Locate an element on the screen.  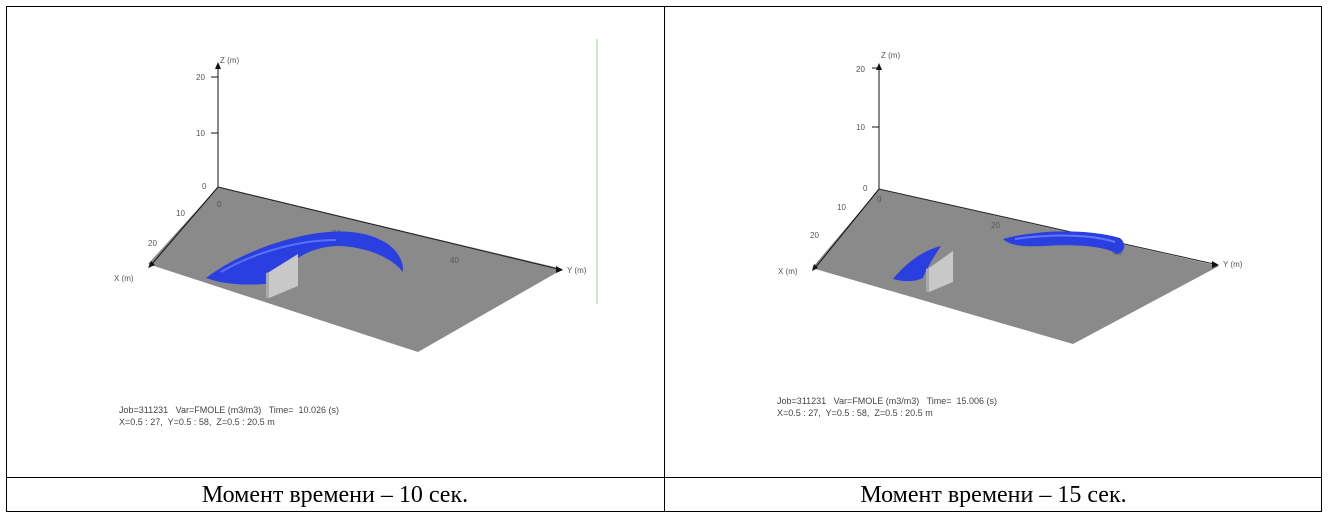
gas-cloud is located at coordinates (305, 258).